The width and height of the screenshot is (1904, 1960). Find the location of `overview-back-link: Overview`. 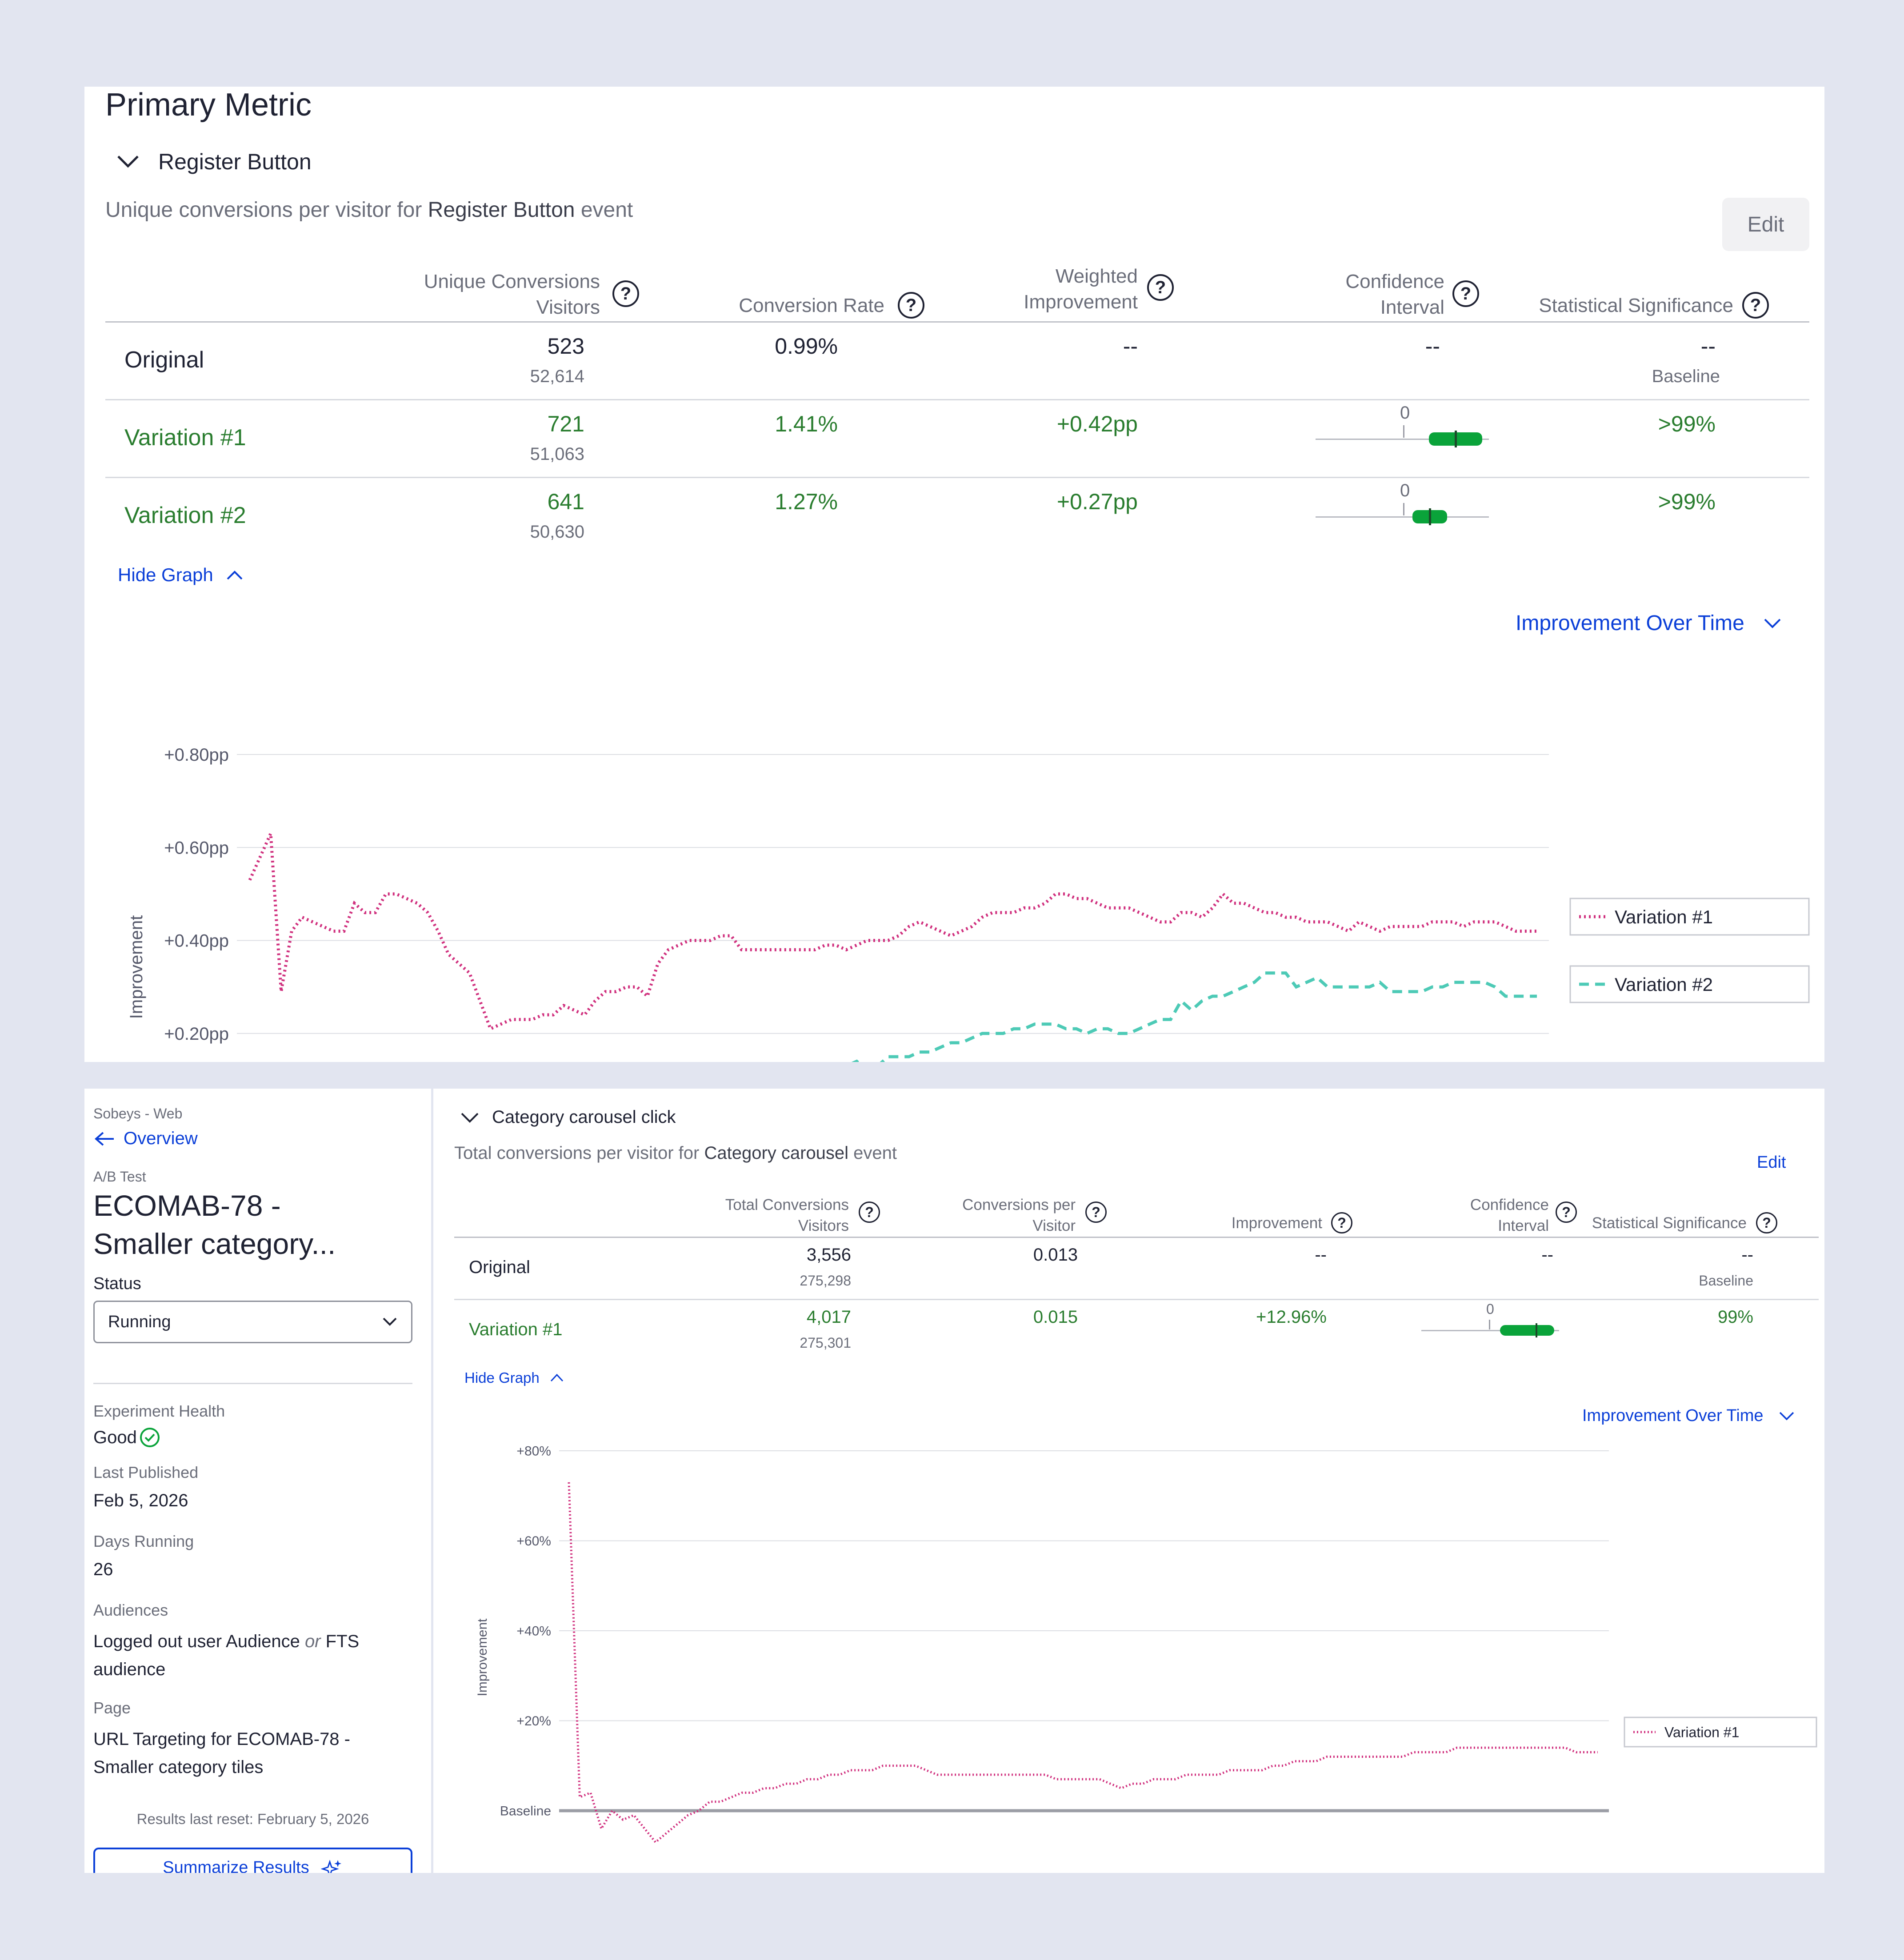

overview-back-link: Overview is located at coordinates (145, 1139).